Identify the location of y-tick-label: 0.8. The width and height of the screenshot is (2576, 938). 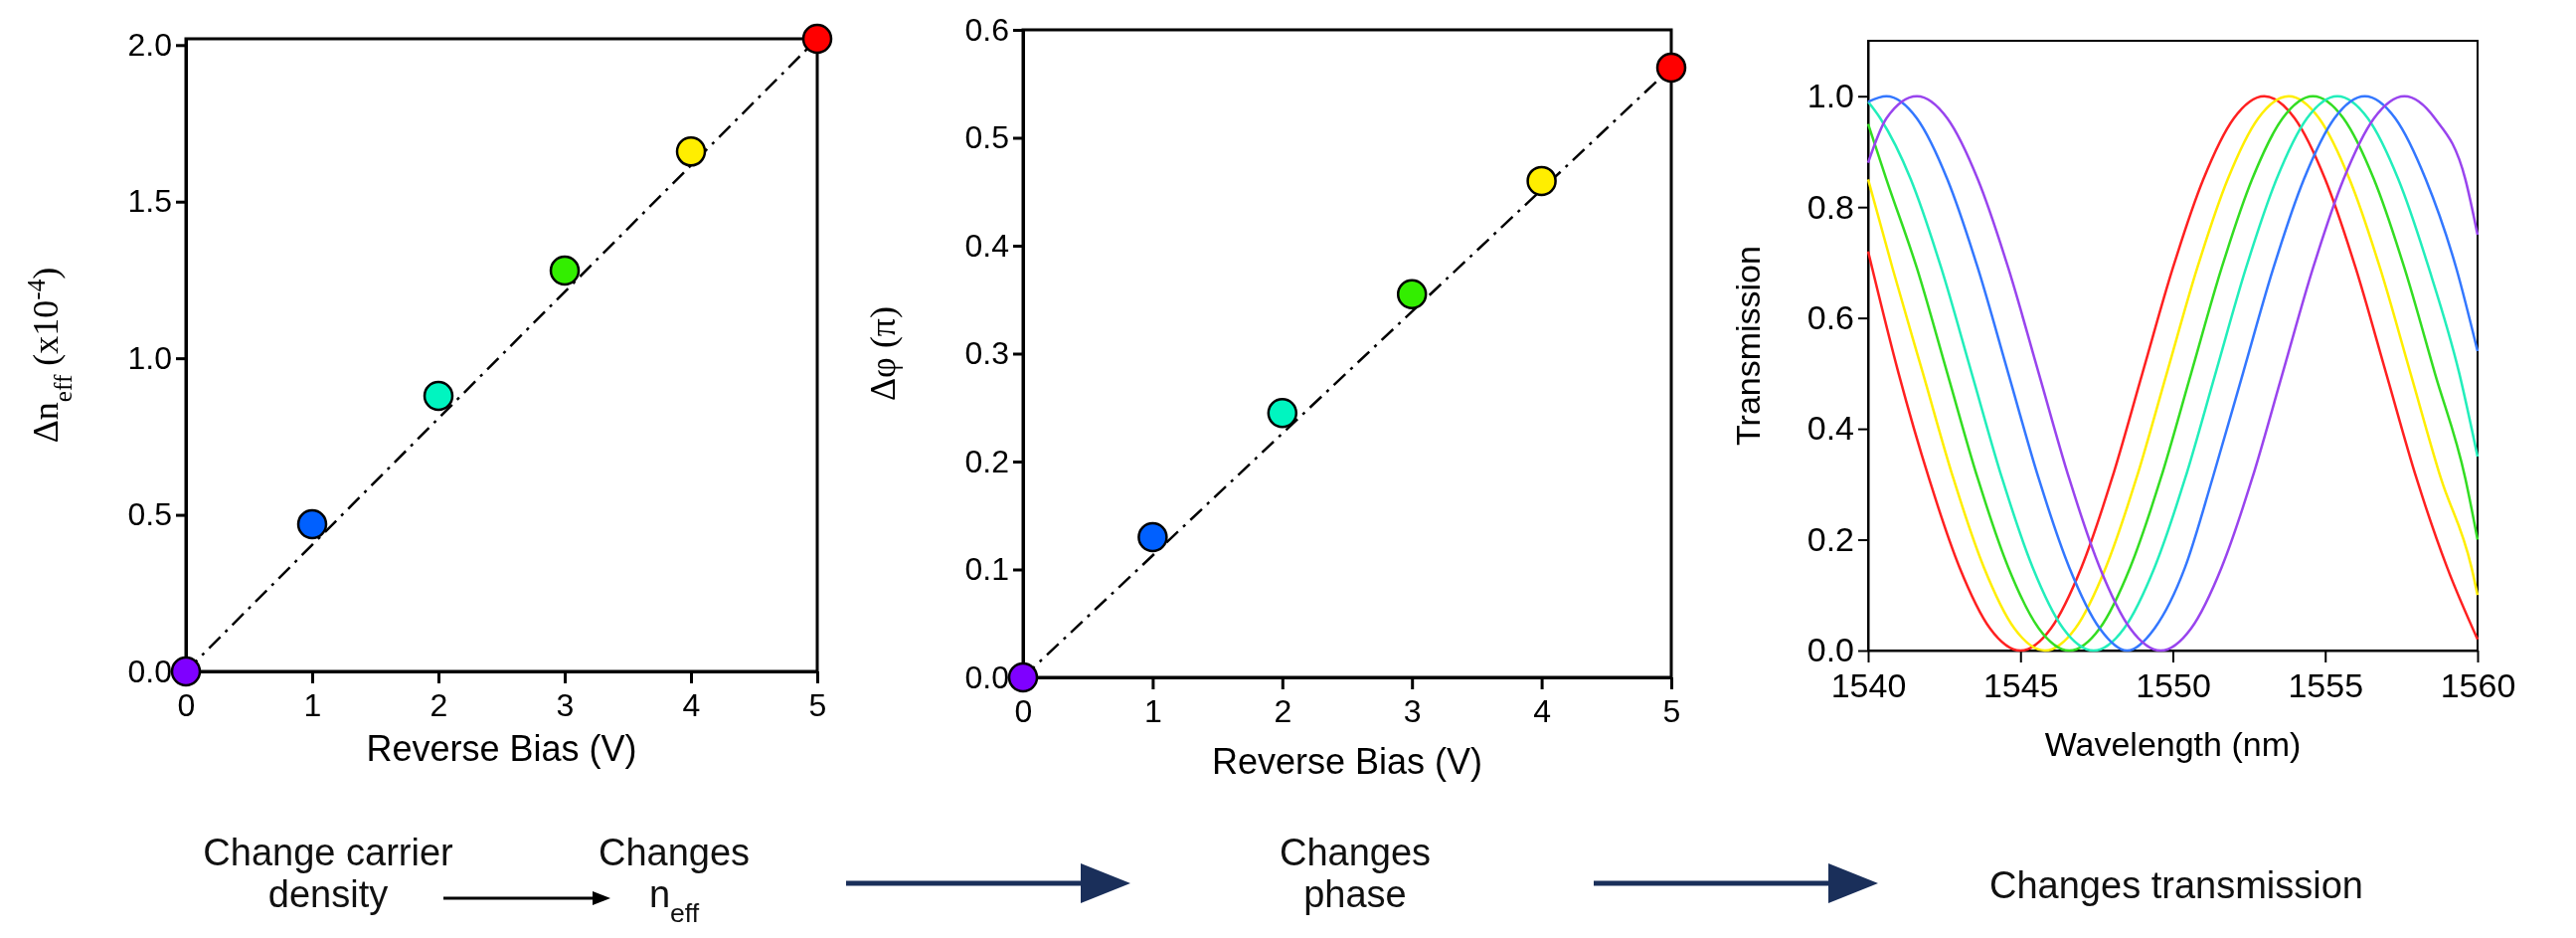
(1830, 206).